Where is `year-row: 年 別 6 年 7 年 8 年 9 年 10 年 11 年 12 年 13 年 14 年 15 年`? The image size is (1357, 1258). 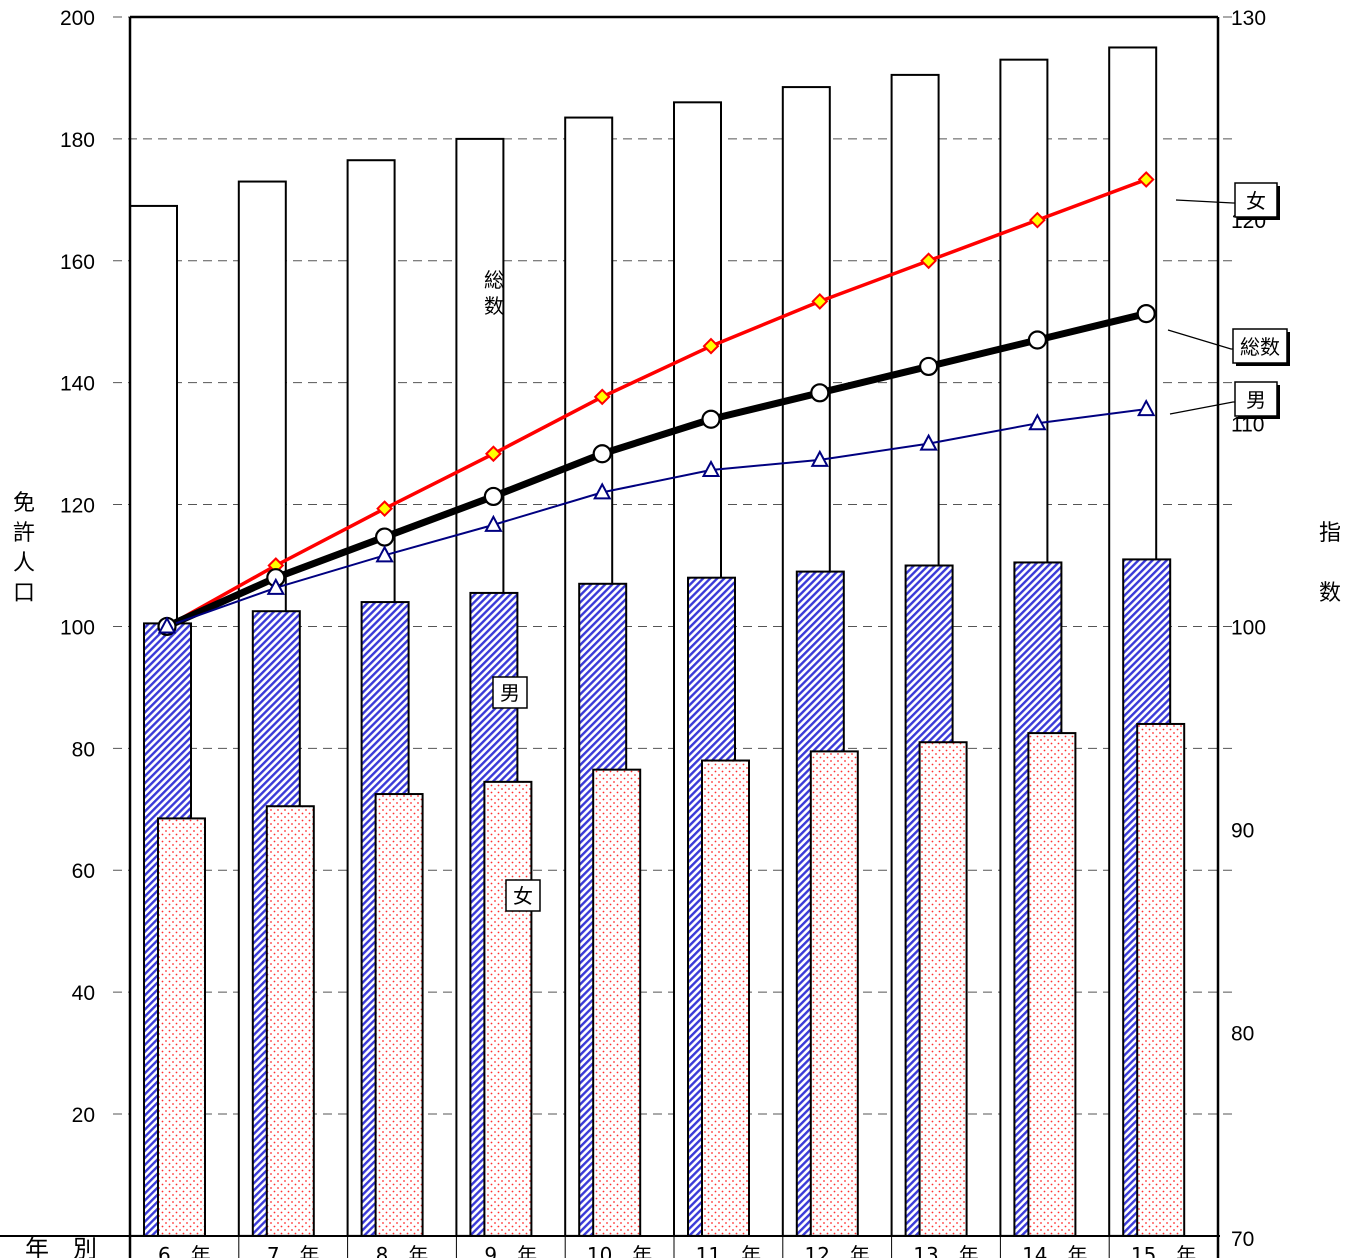 year-row: 年 別 6 年 7 年 8 年 9 年 10 年 11 年 12 年 13 年 14 年 15 年 is located at coordinates (610, 1246).